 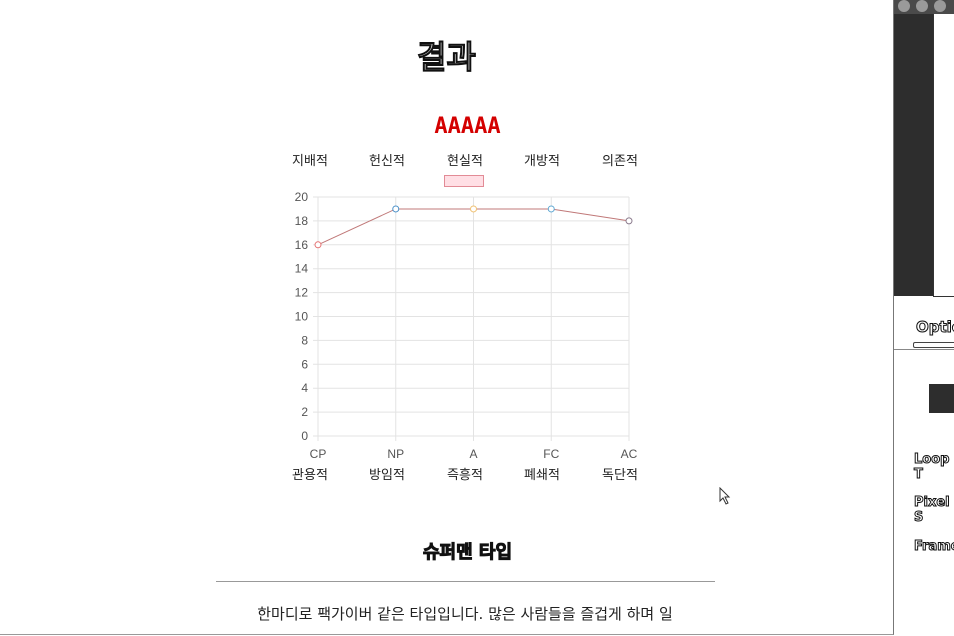 I want to click on x-tick-label: A, so click(x=473, y=454).